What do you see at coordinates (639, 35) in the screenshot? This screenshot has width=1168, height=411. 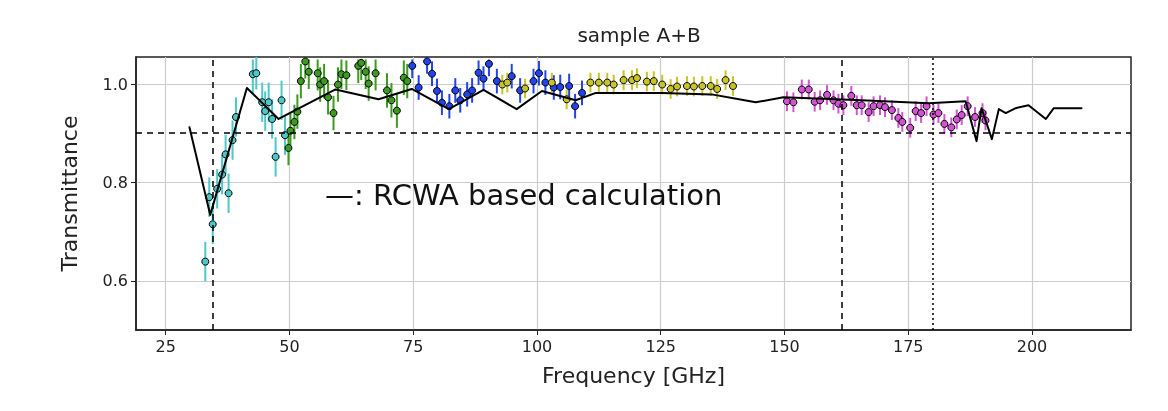 I see `chart-title: sample A+B` at bounding box center [639, 35].